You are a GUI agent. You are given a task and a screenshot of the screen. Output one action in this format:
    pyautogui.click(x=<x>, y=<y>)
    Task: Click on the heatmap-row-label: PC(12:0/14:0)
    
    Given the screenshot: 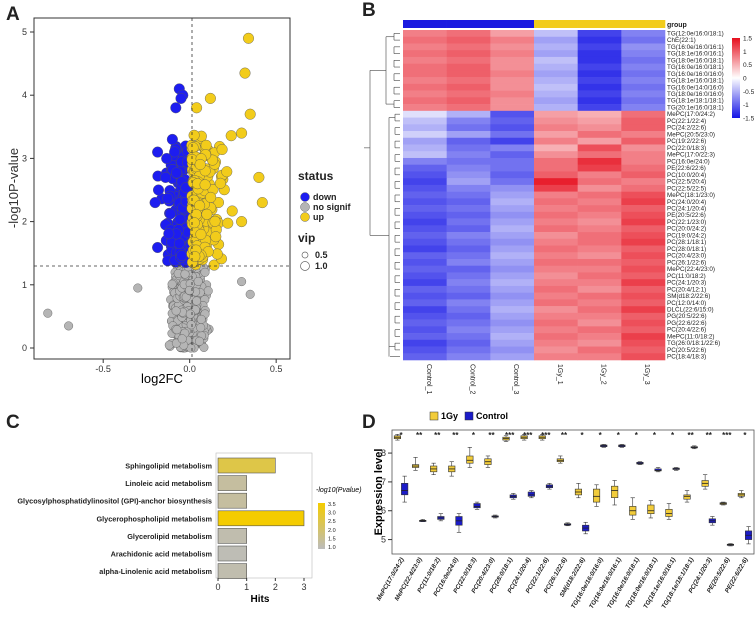 What is the action you would take?
    pyautogui.click(x=686, y=303)
    